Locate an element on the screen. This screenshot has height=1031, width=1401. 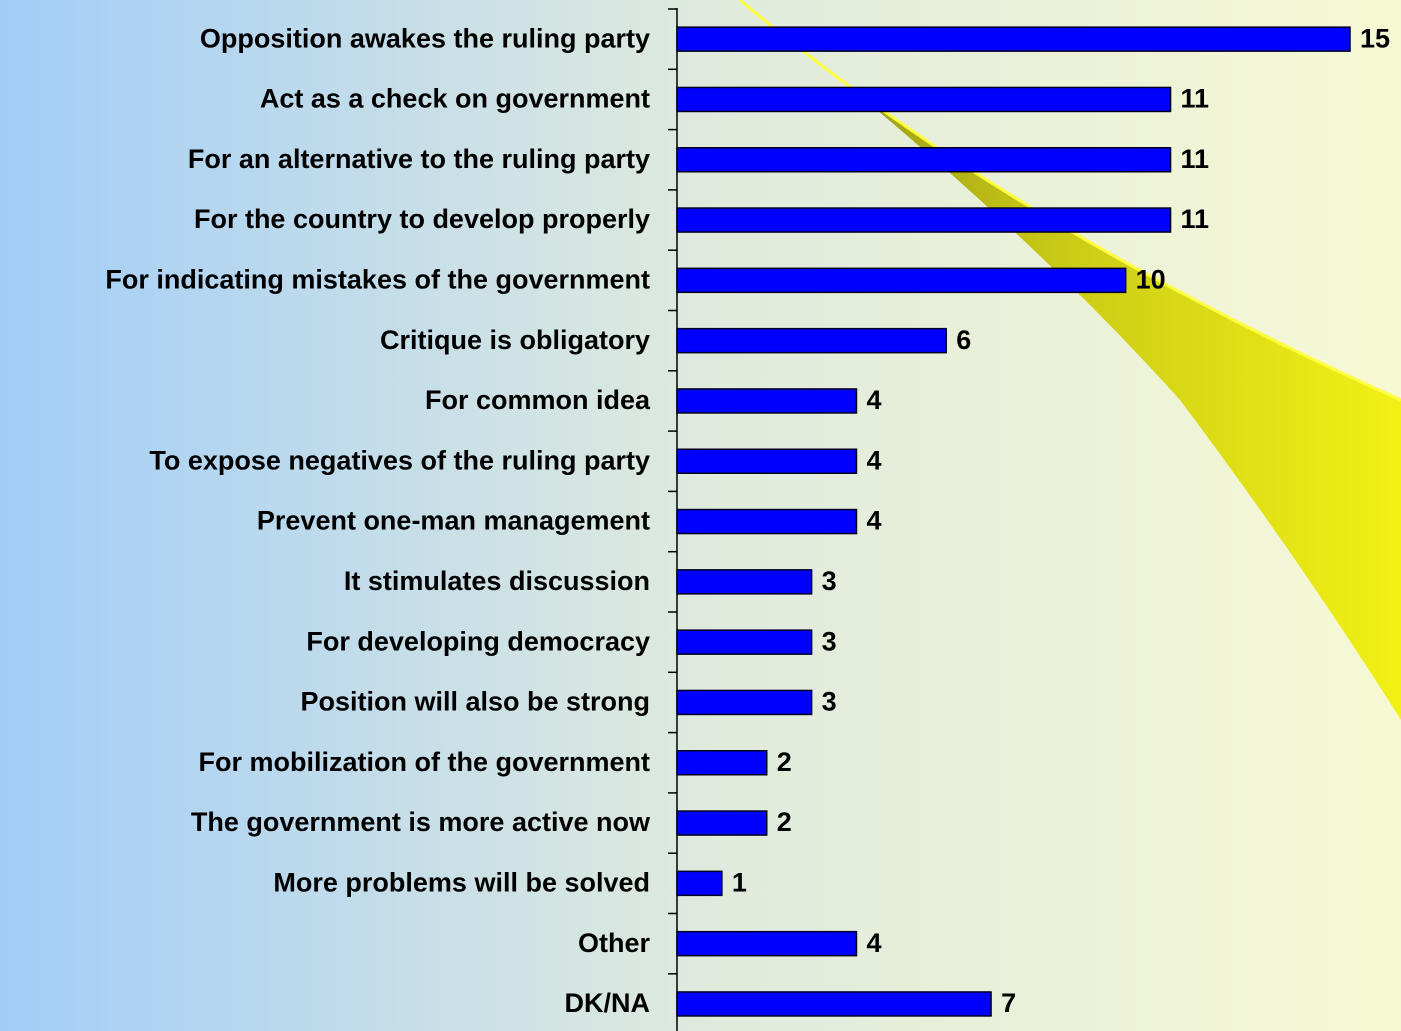
category-label: The government is more active now is located at coordinates (421, 822).